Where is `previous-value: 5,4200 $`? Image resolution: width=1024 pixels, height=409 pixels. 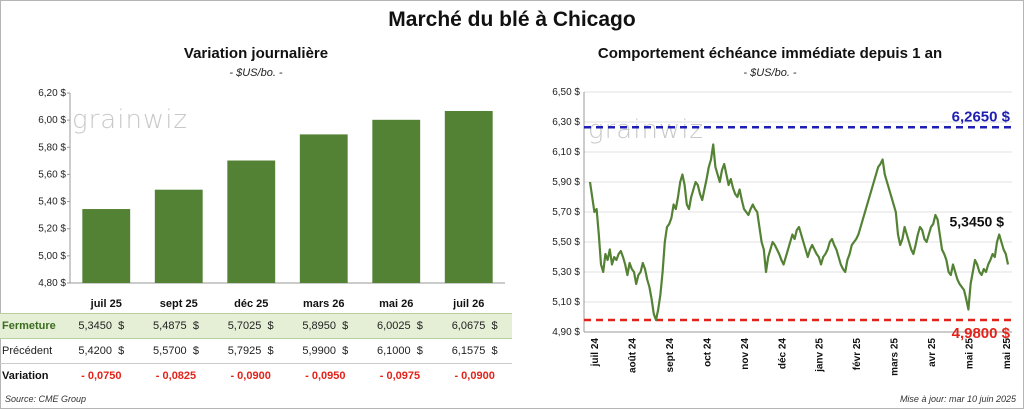
previous-value: 5,4200 $ is located at coordinates (101, 351).